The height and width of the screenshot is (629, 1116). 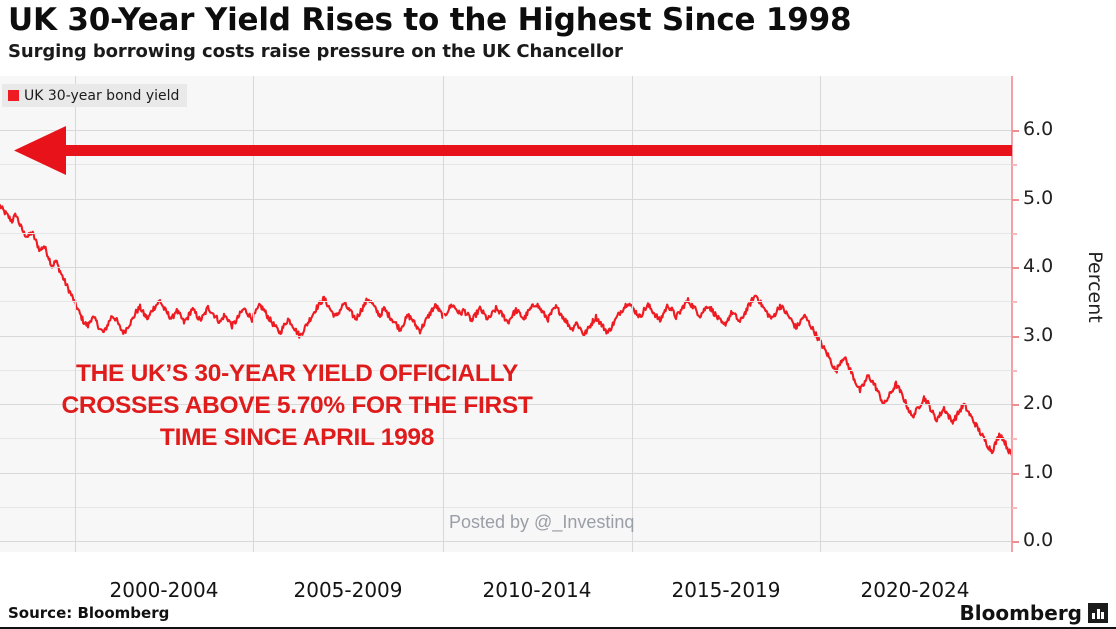 What do you see at coordinates (1020, 613) in the screenshot?
I see `brand-label: Bloomberg` at bounding box center [1020, 613].